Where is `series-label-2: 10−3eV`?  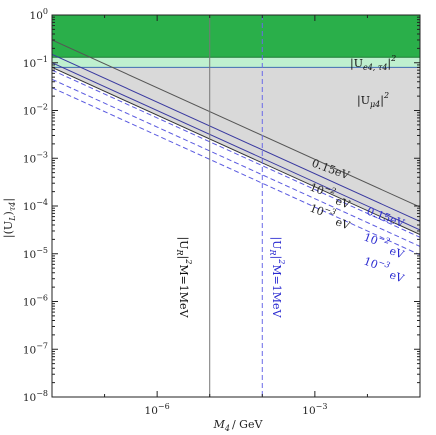
series-label-2: 10−3eV is located at coordinates (331, 216).